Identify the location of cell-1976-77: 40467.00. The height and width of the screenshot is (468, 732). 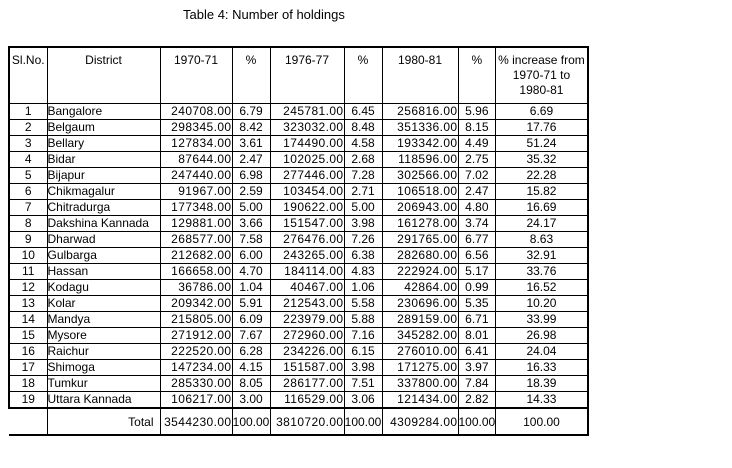
(307, 287).